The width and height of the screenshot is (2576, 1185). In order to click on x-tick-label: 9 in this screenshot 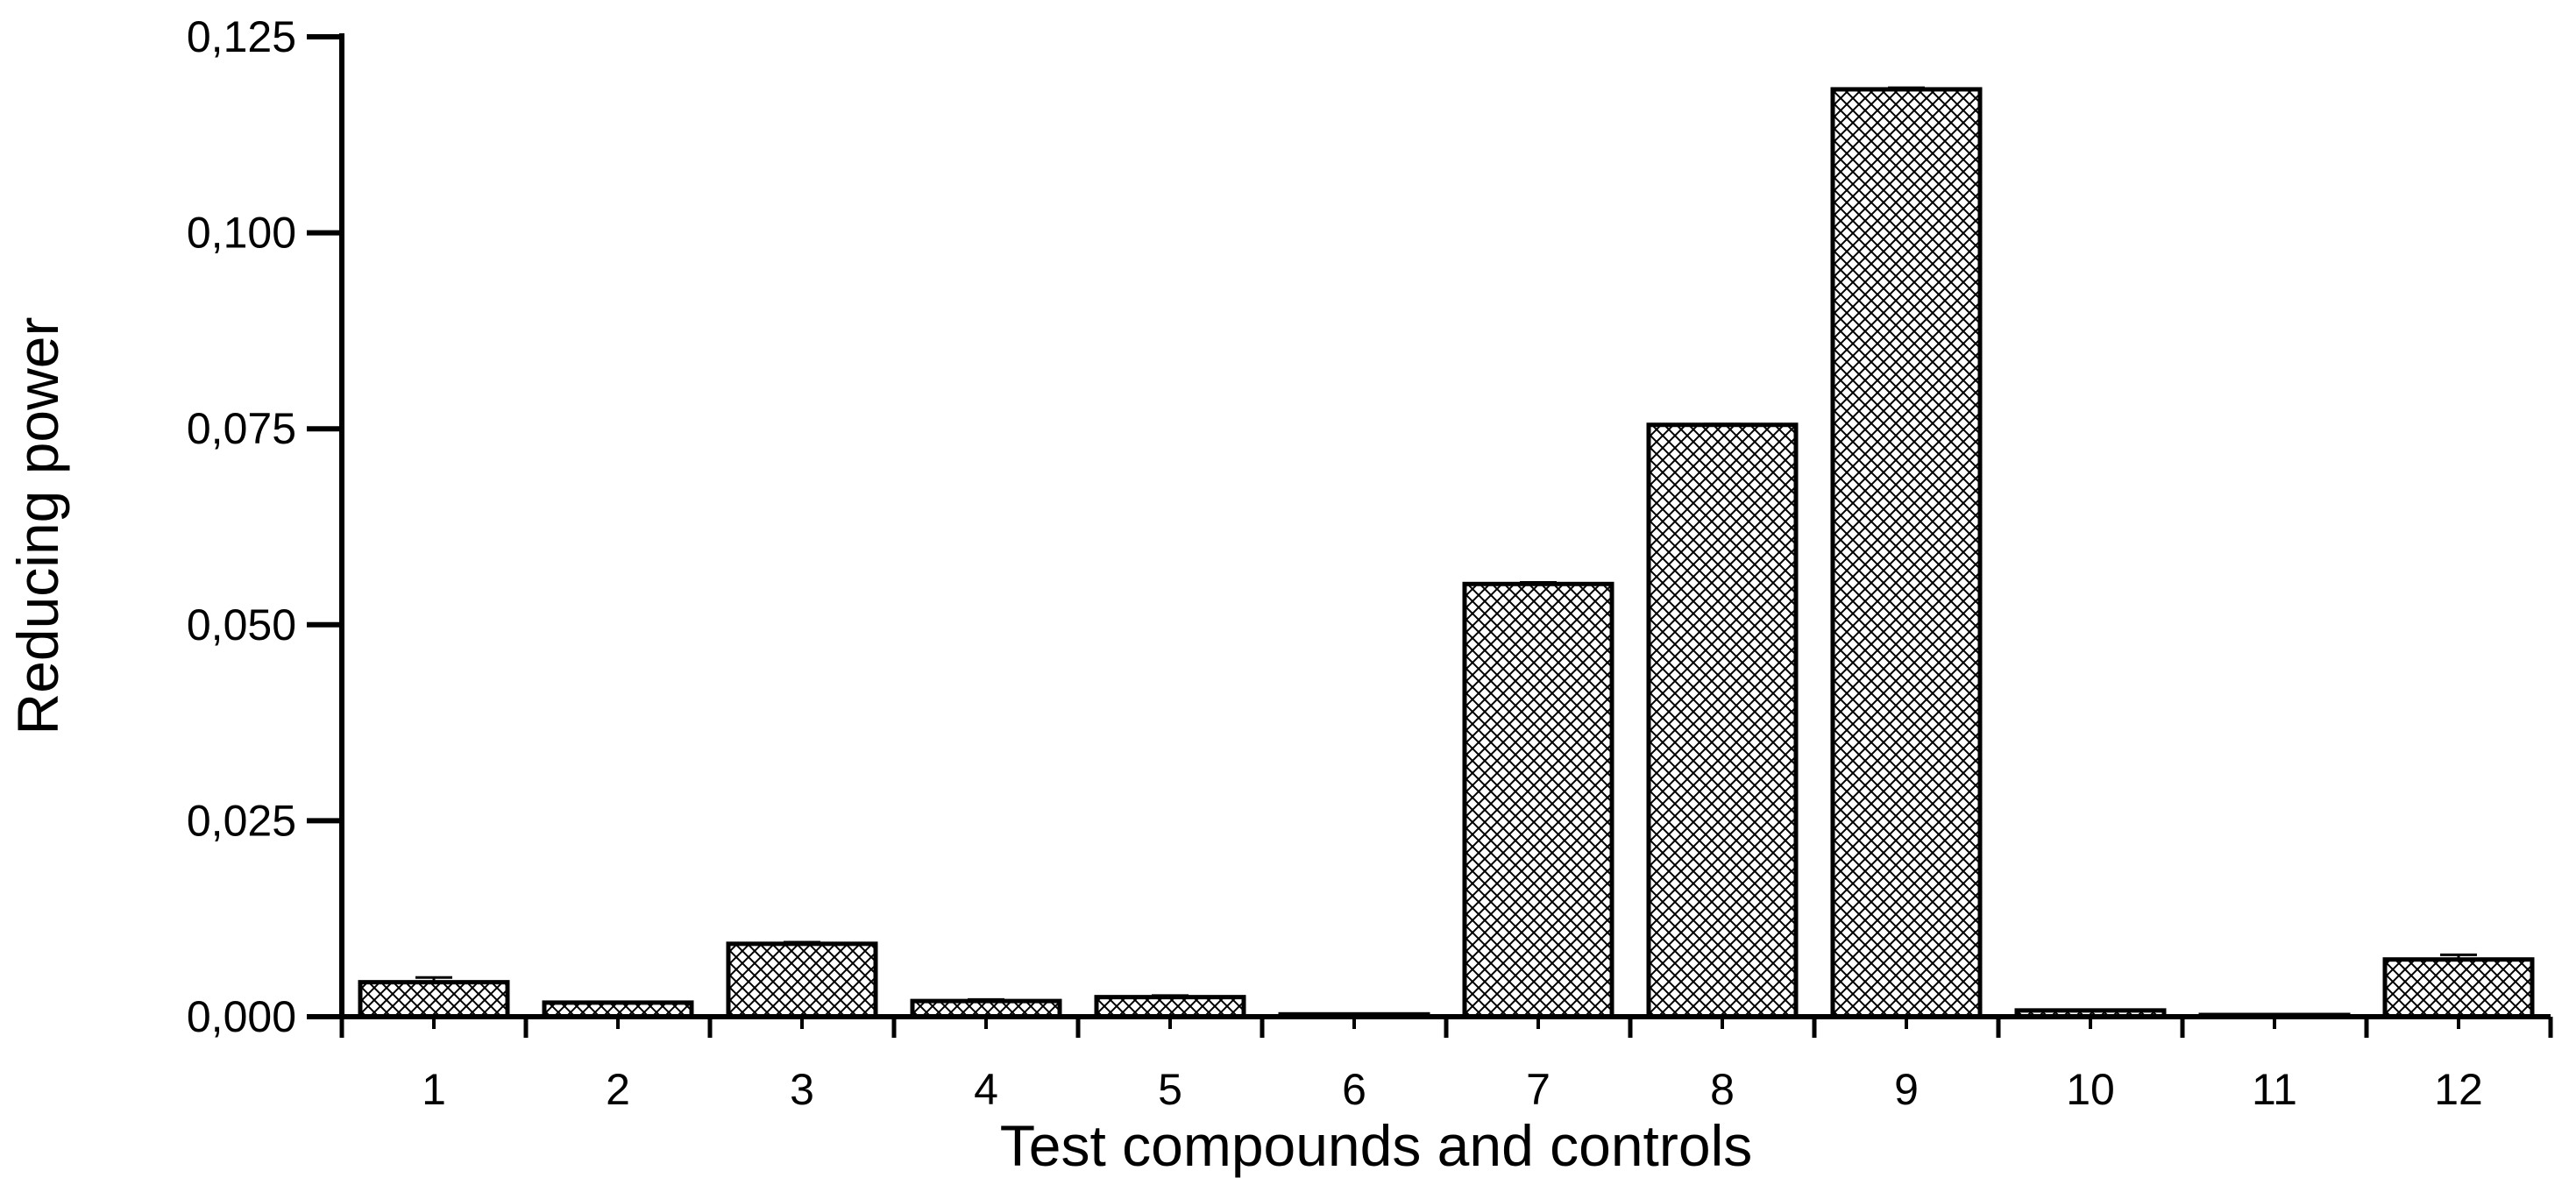, I will do `click(1906, 1089)`.